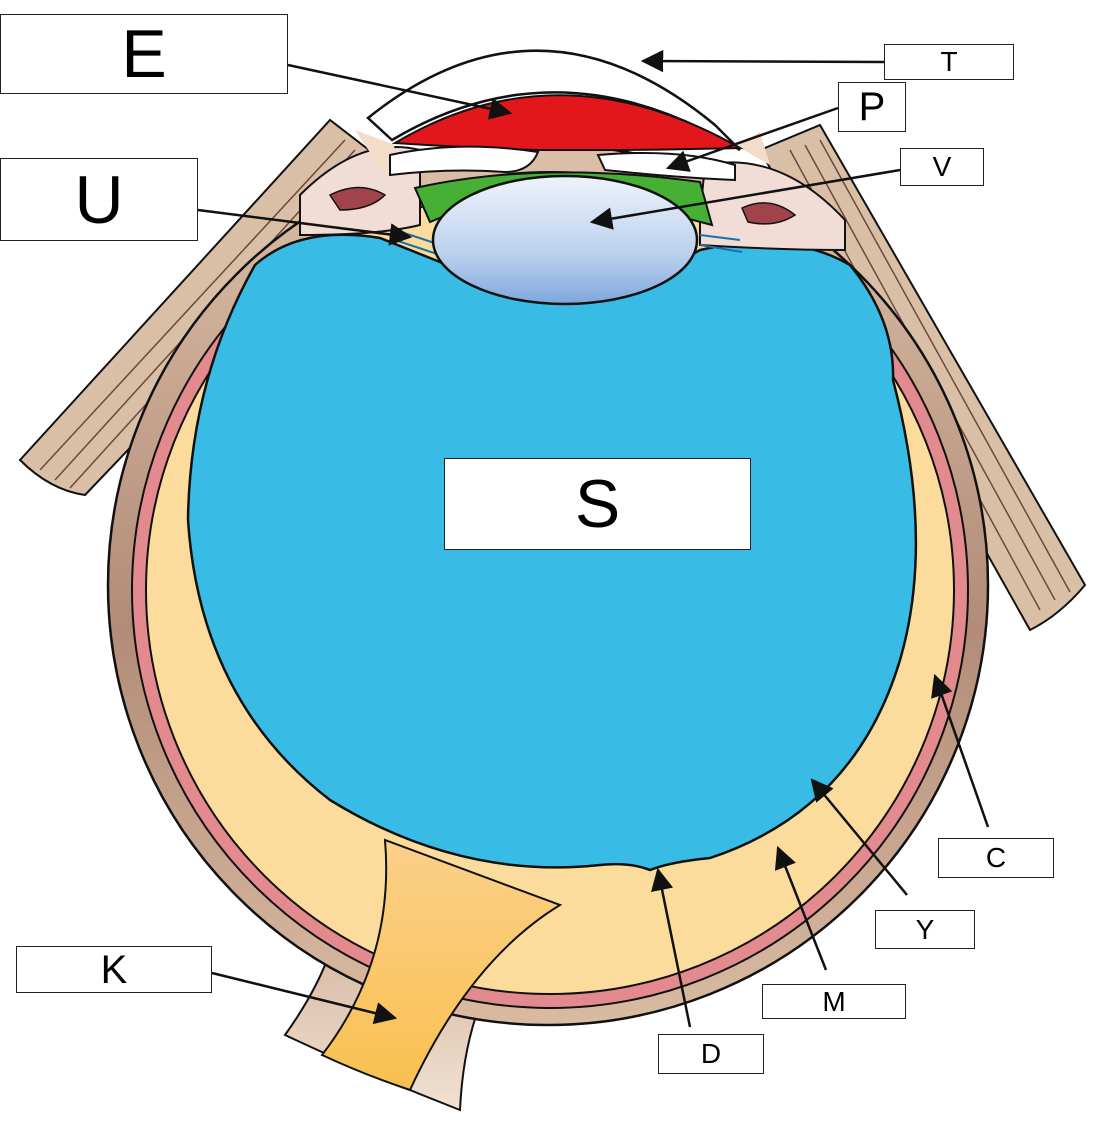 The width and height of the screenshot is (1100, 1125). Describe the element at coordinates (745, 199) in the screenshot. I see `pointer-V` at that location.